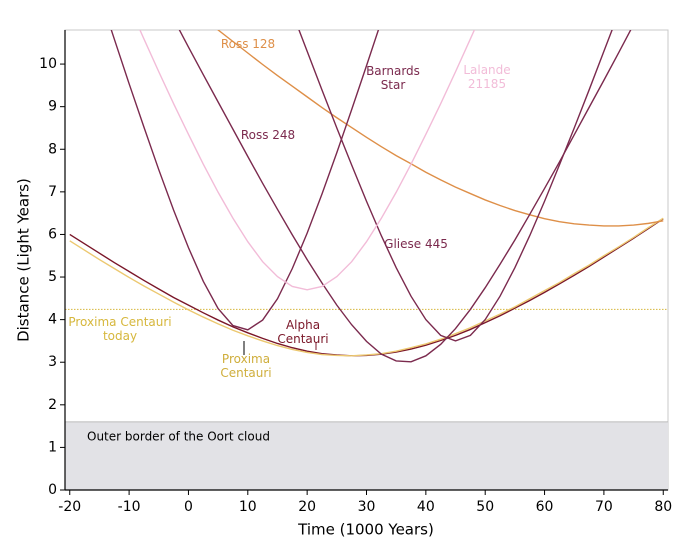  I want to click on series-label: Lalande 21185, so click(487, 77).